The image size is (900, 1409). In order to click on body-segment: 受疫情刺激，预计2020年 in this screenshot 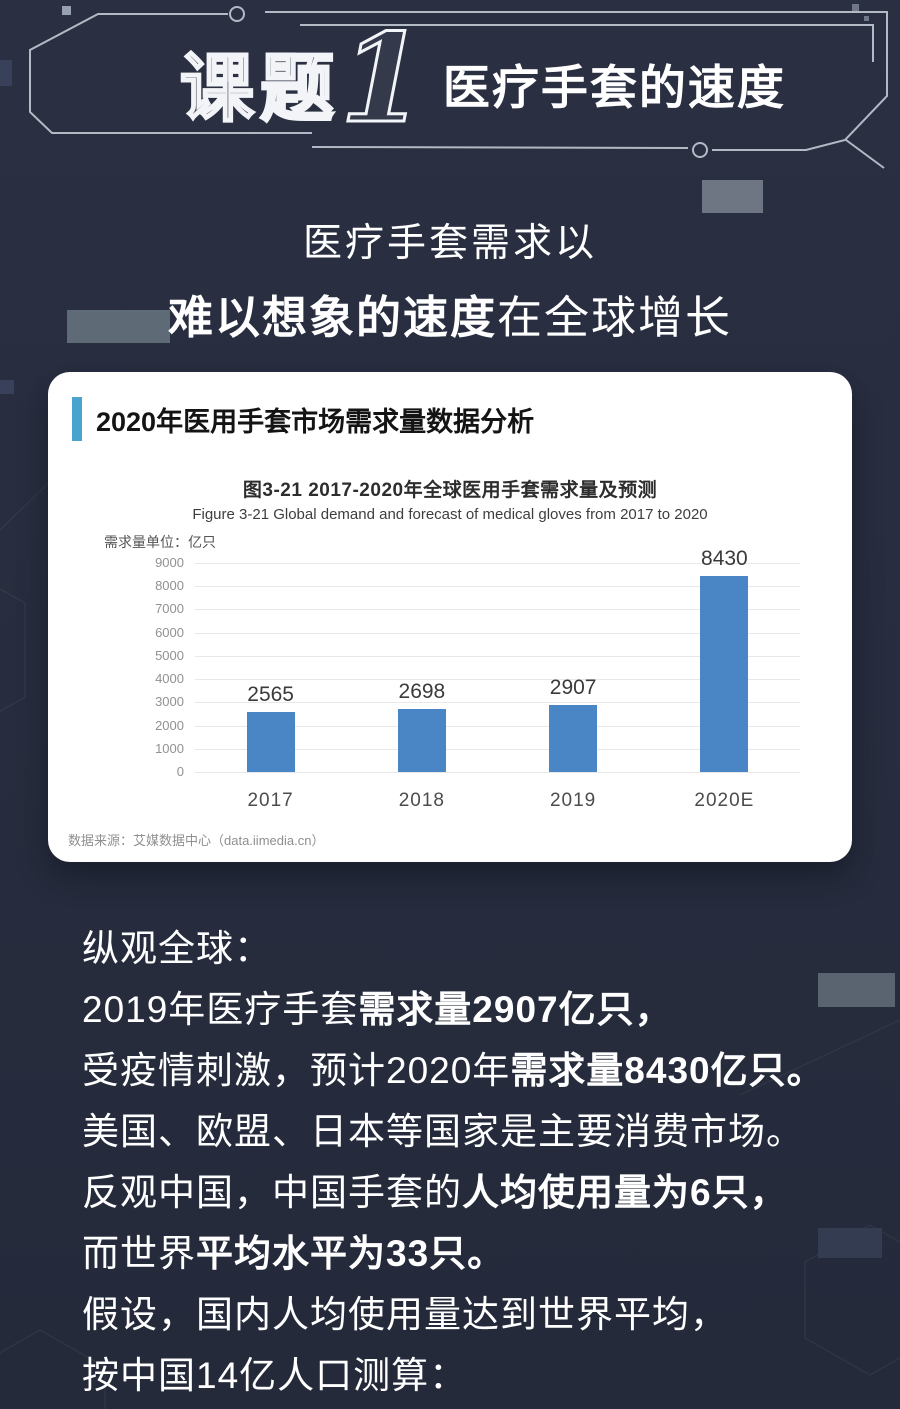, I will do `click(296, 1070)`.